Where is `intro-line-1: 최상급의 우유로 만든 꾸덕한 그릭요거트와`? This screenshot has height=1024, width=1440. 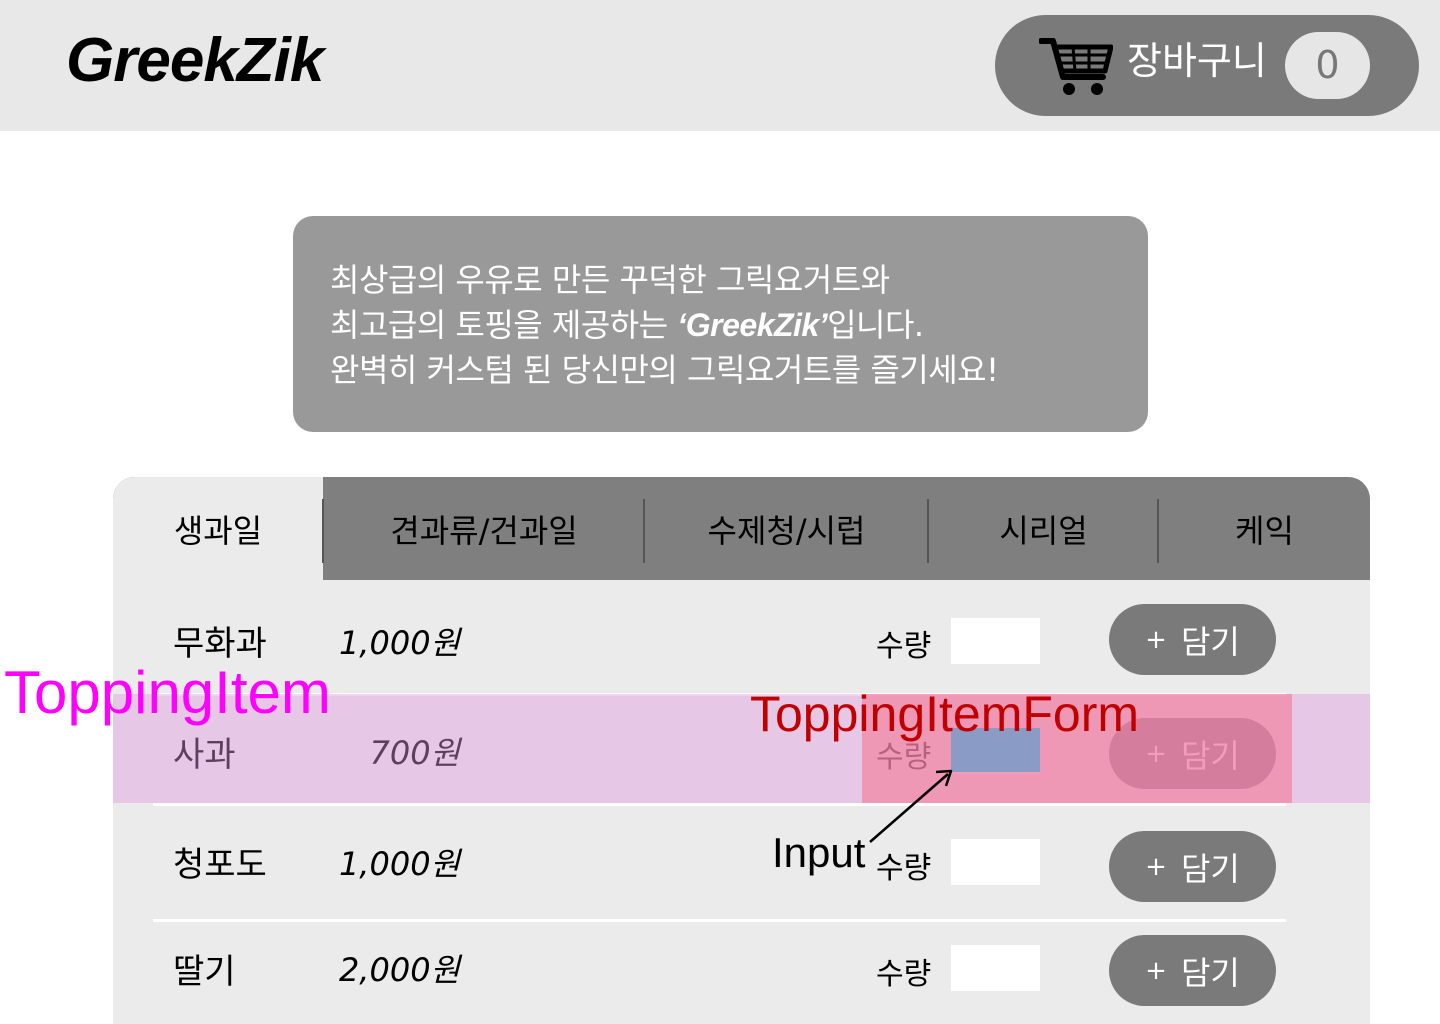
intro-line-1: 최상급의 우유로 만든 꾸덕한 그릭요거트와 is located at coordinates (610, 280).